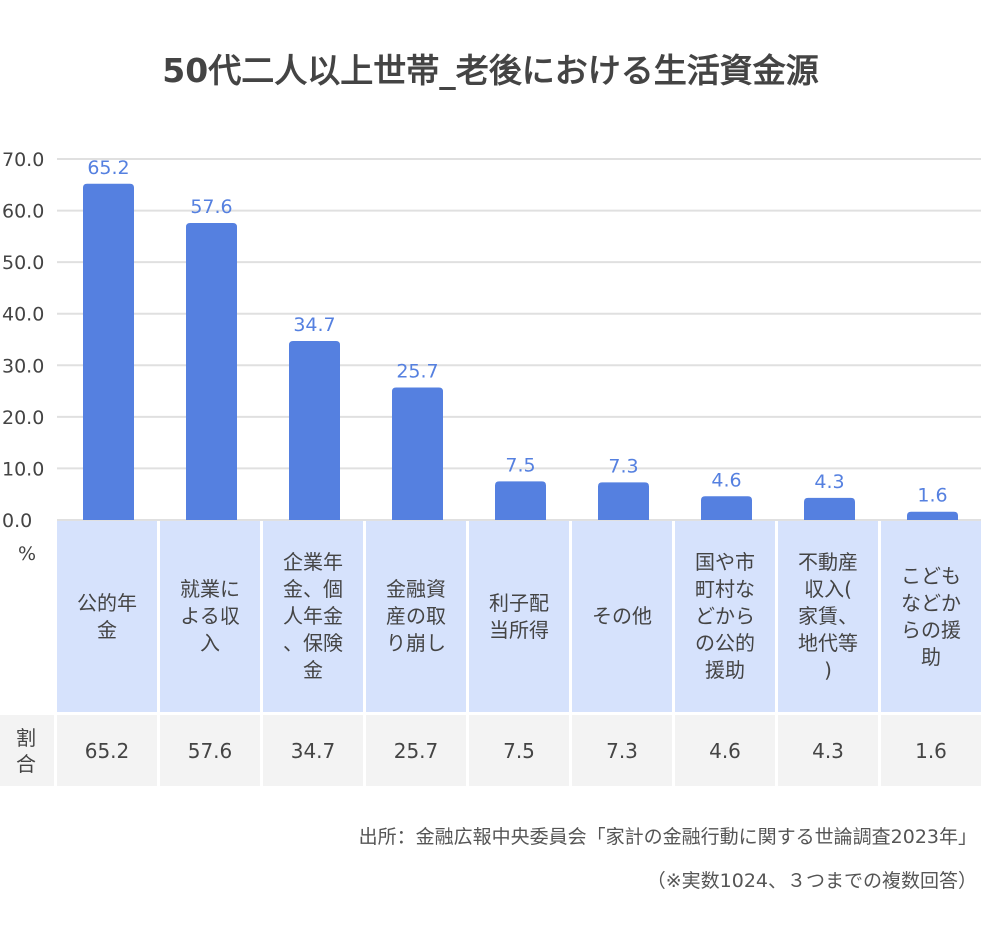 Image resolution: width=981 pixels, height=931 pixels. I want to click on data-label: 1.6, so click(932, 496).